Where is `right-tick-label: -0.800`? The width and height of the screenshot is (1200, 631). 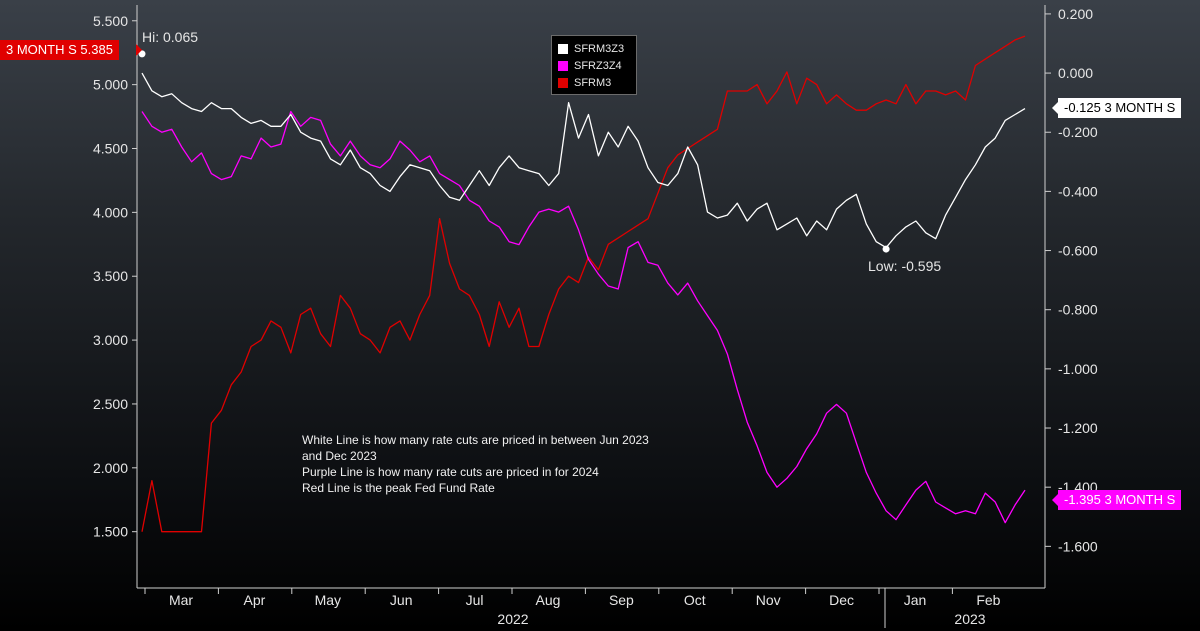 right-tick-label: -0.800 is located at coordinates (1078, 310).